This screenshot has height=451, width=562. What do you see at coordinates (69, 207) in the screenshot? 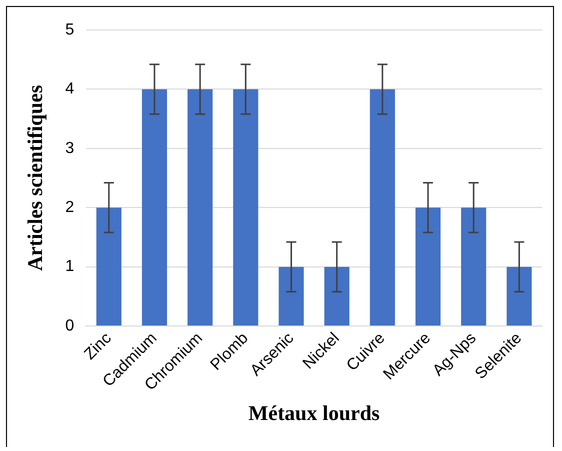
I see `y-tick-label: 2` at bounding box center [69, 207].